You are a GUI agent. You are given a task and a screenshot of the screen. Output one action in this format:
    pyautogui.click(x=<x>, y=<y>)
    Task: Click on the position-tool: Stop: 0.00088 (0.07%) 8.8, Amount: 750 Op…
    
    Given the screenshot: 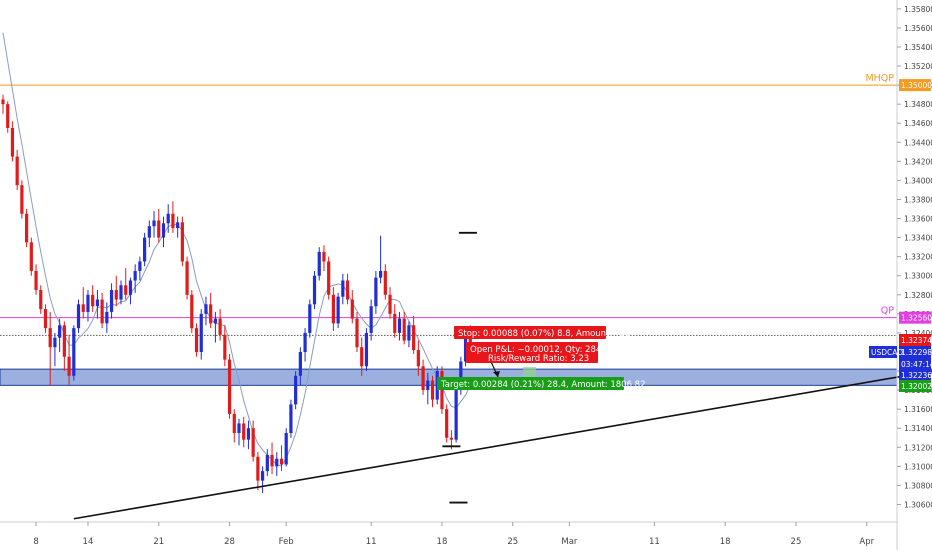 What is the action you would take?
    pyautogui.click(x=541, y=358)
    